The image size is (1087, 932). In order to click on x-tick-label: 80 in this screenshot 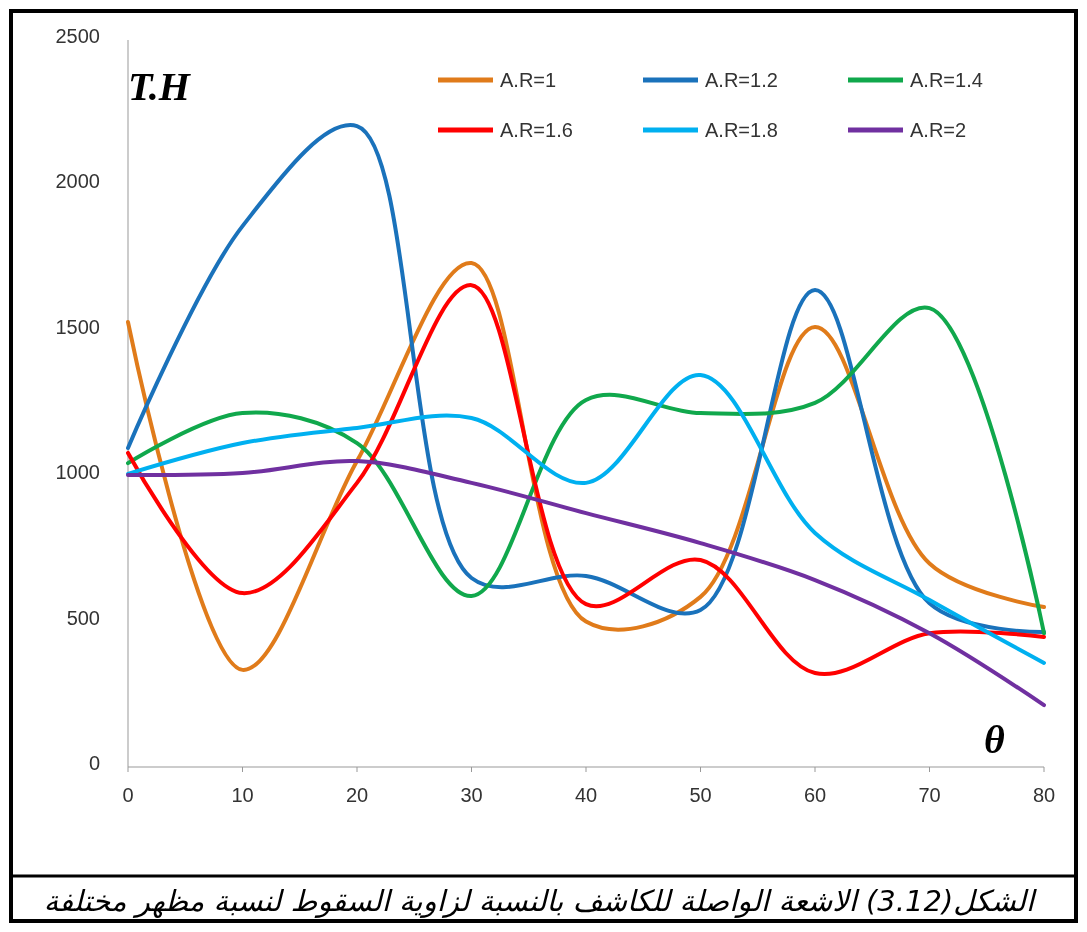, I will do `click(1044, 795)`.